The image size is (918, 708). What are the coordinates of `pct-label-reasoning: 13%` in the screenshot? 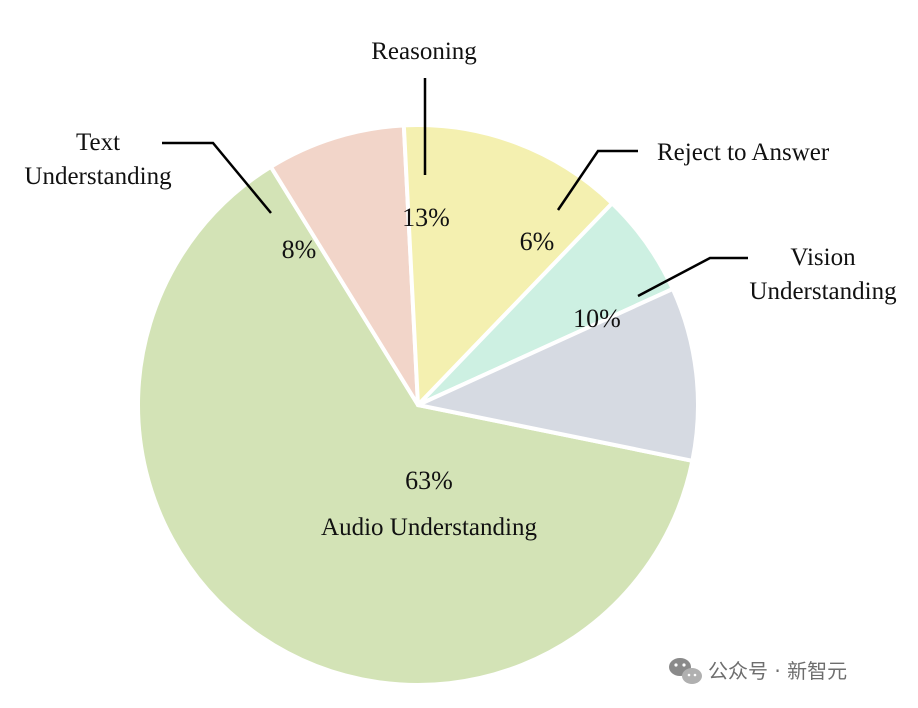 It's located at (426, 217).